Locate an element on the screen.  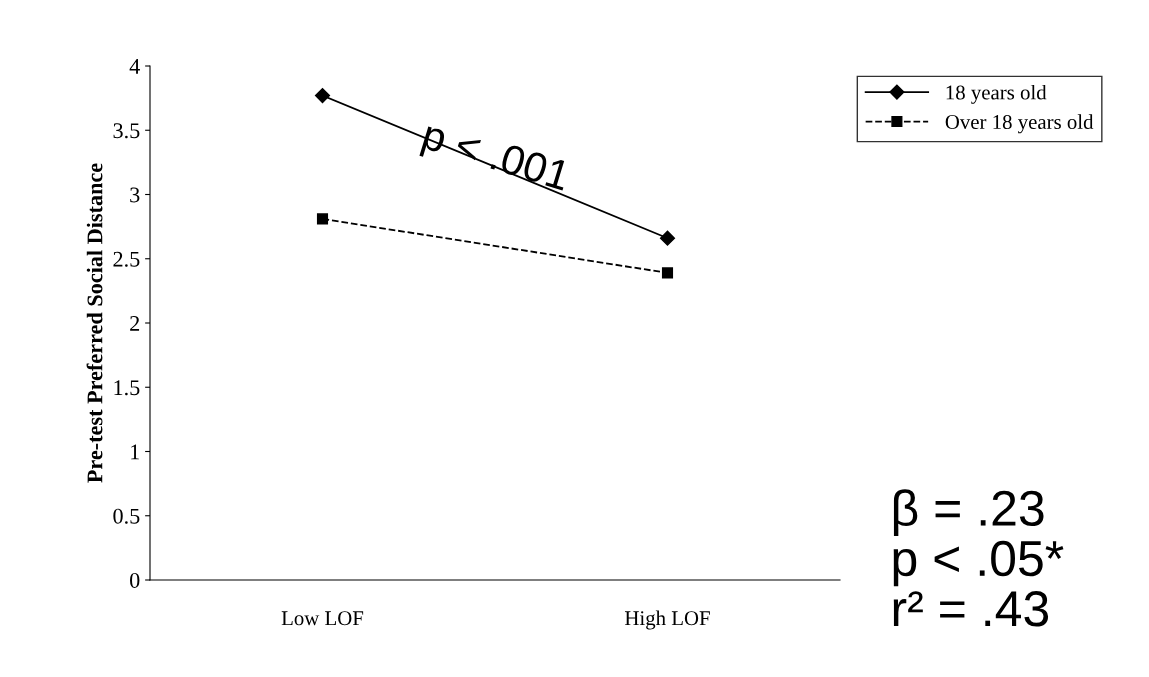
y-tick-label: 0.5 is located at coordinates (126, 516).